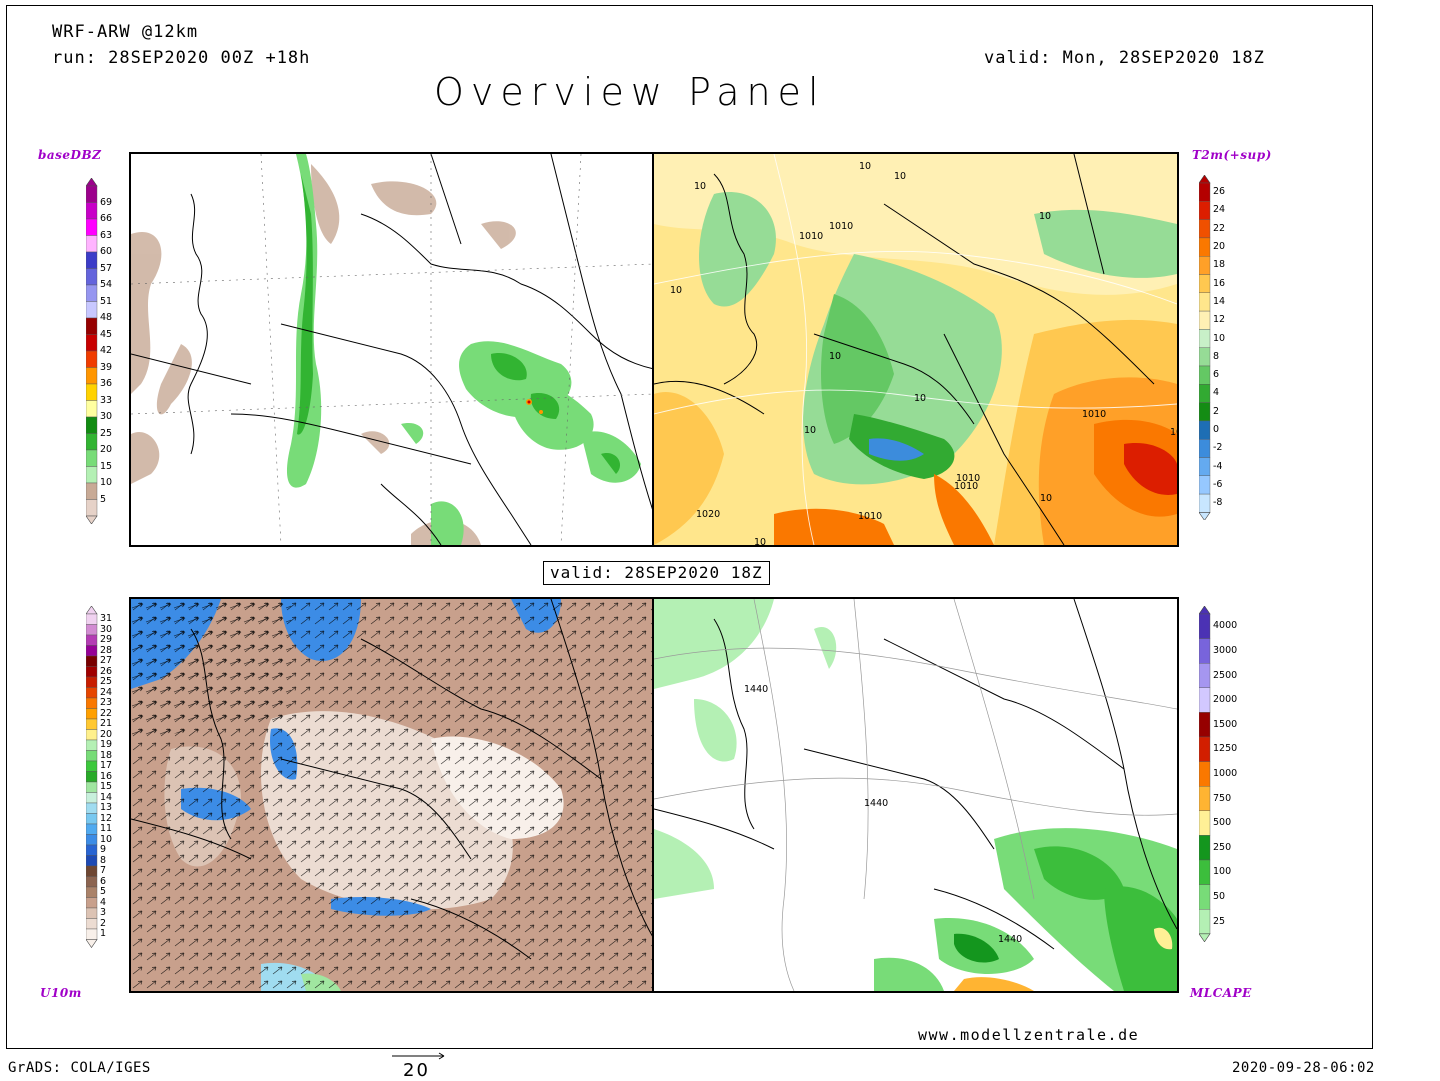 This screenshot has height=1081, width=1440. What do you see at coordinates (103, 892) in the screenshot?
I see `colorbar-tick-label: 5` at bounding box center [103, 892].